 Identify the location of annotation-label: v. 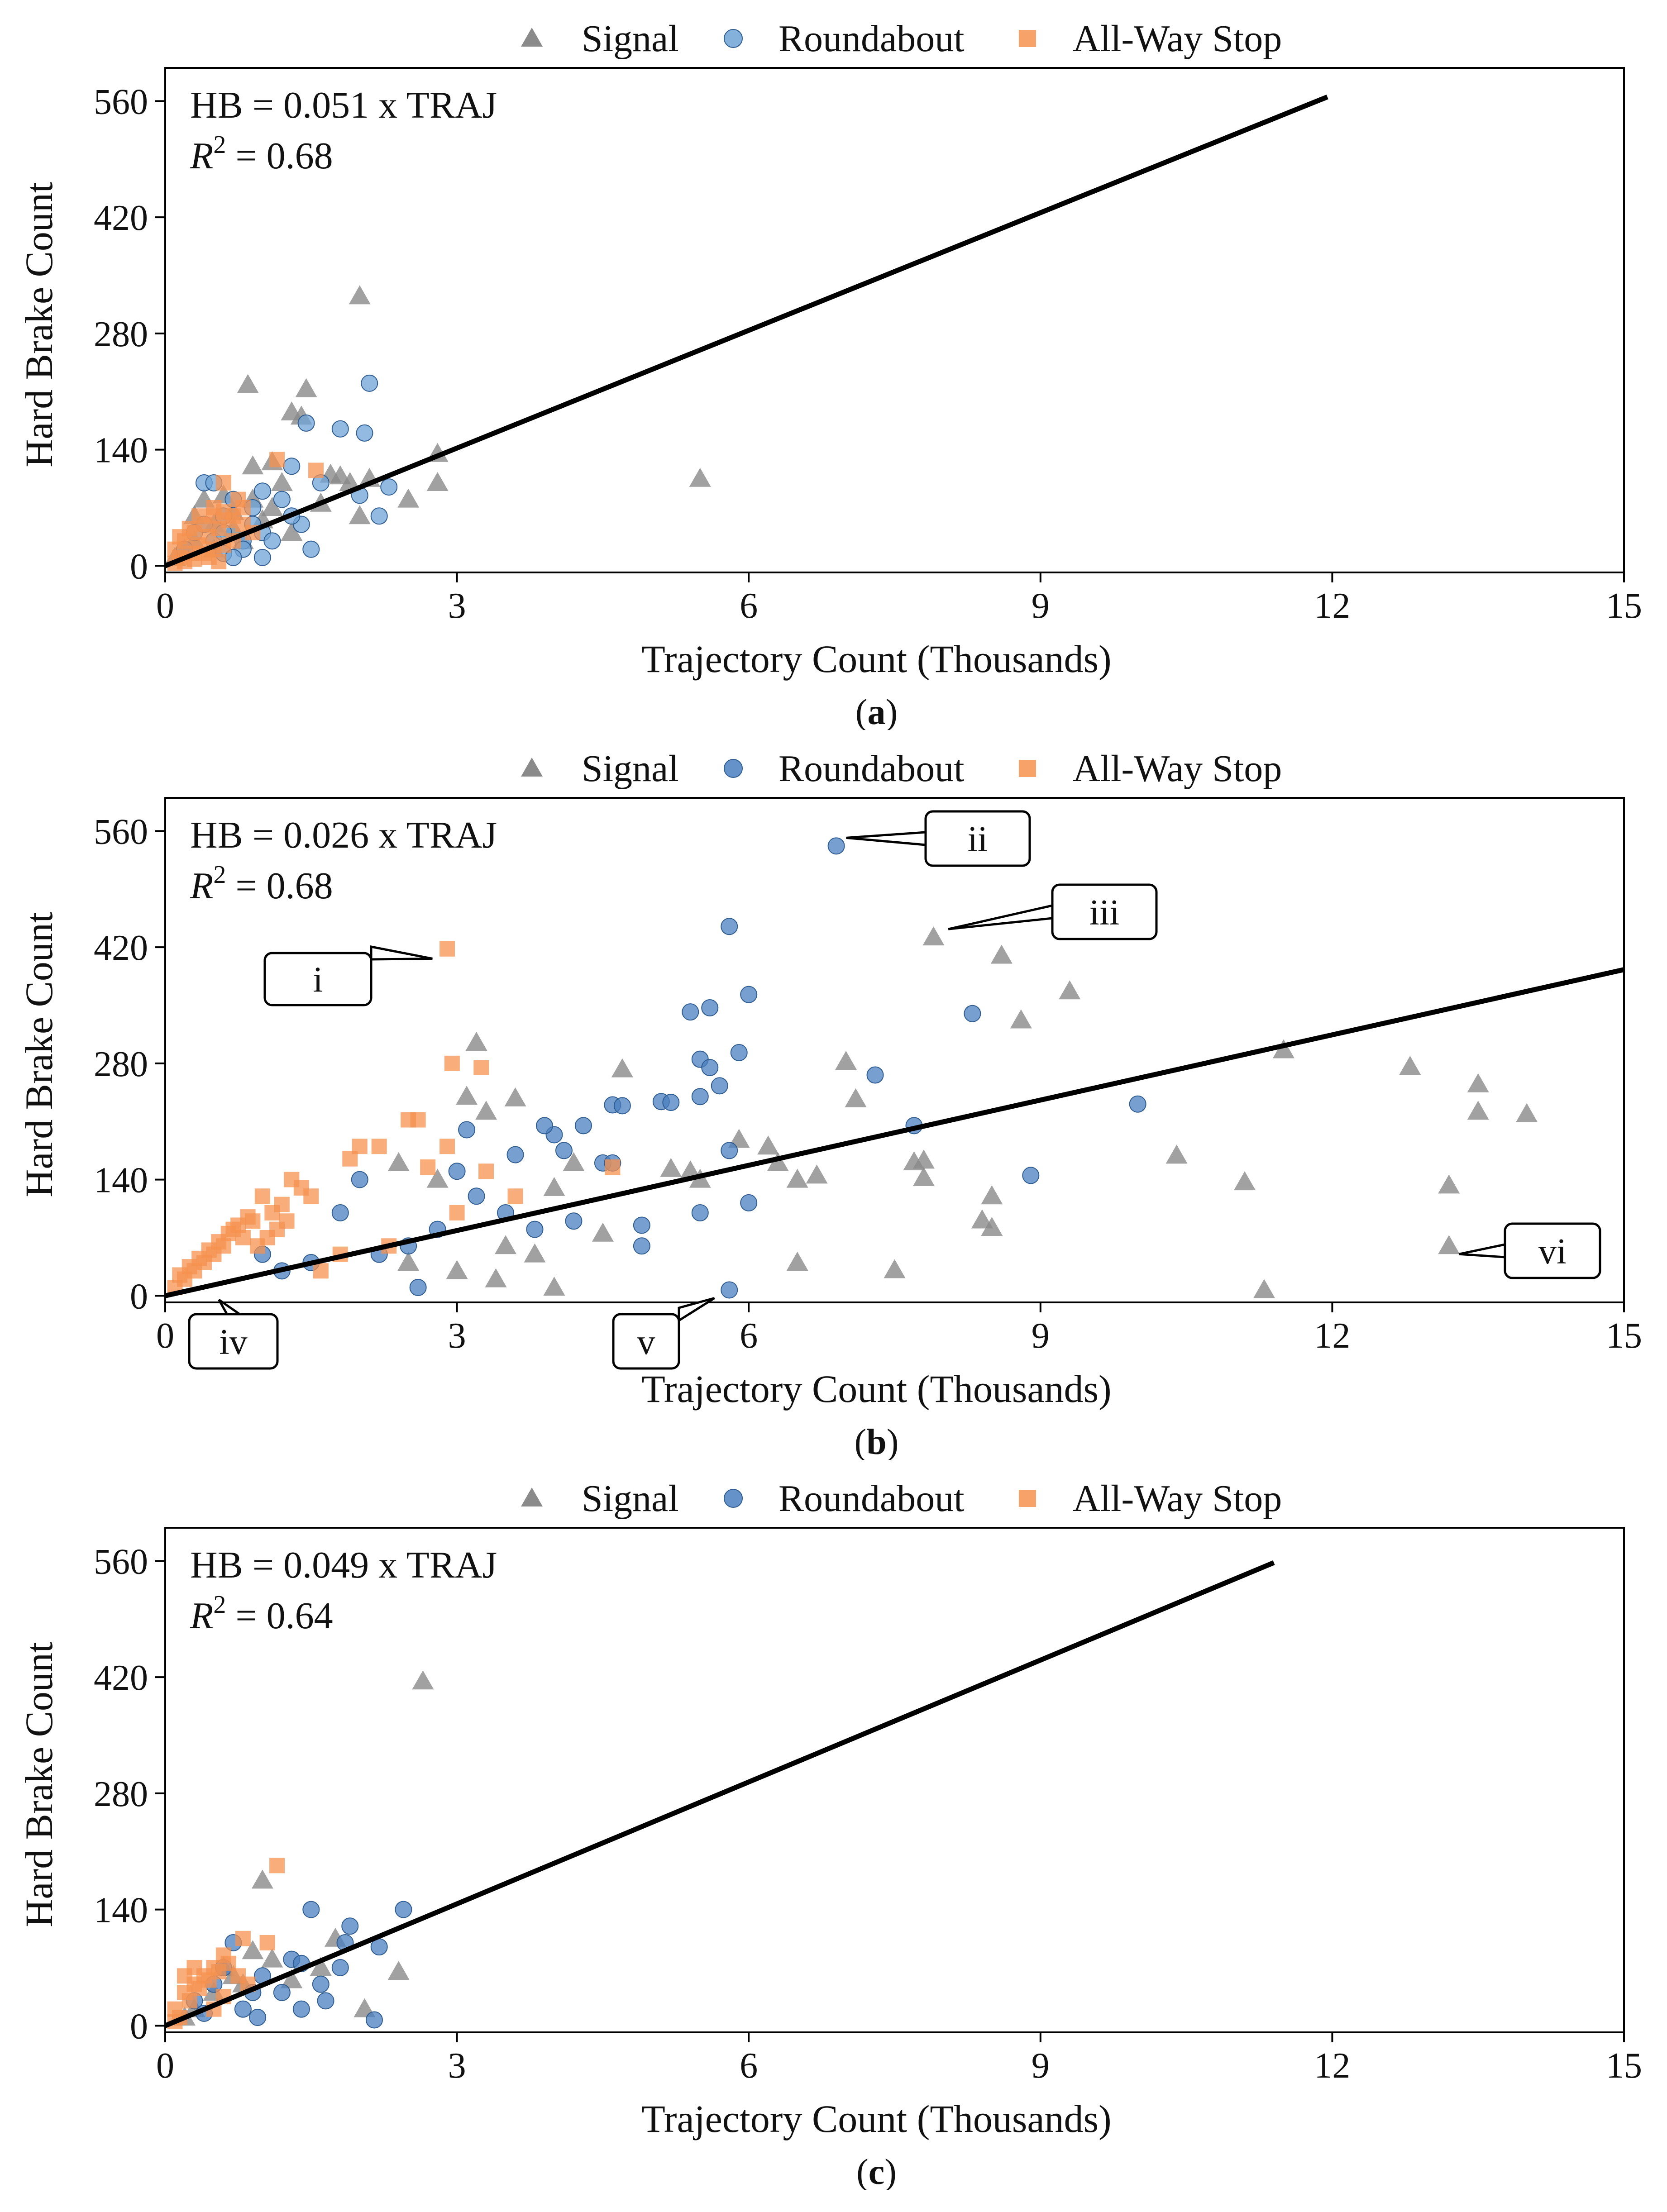
(646, 1342).